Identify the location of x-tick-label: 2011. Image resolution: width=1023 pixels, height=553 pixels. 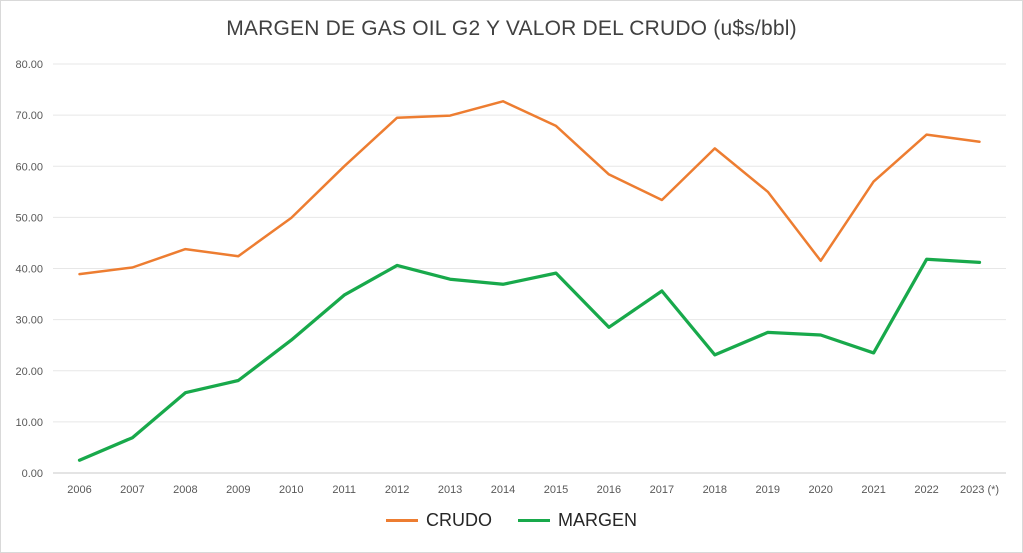
(344, 490).